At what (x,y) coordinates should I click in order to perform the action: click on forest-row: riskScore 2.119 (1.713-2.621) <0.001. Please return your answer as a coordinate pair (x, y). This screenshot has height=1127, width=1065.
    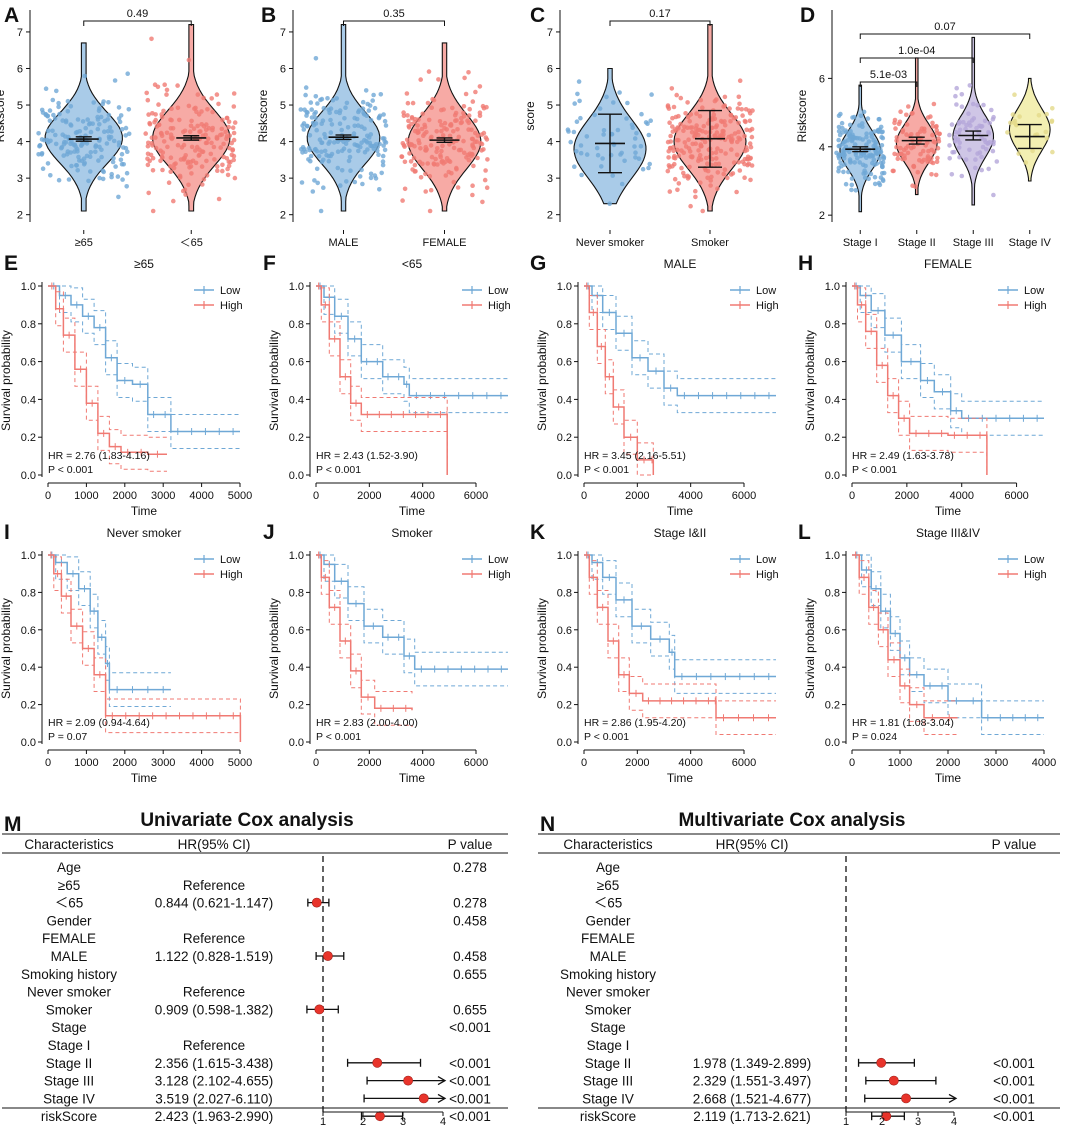
    Looking at the image, I should click on (807, 1116).